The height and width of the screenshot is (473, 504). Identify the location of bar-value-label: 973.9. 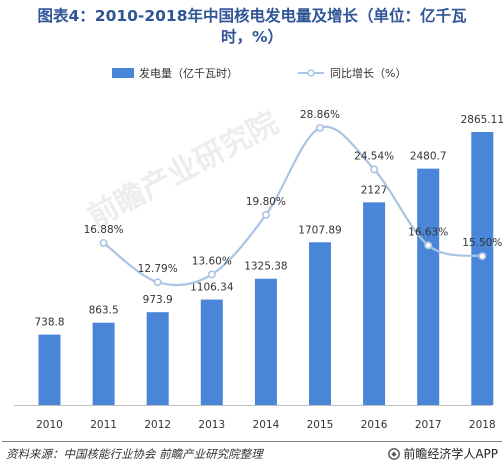
(158, 300).